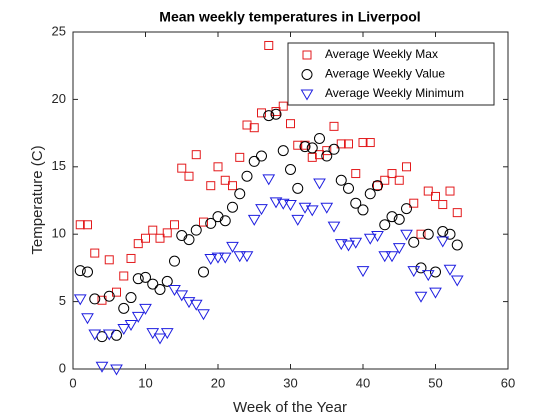  What do you see at coordinates (59, 233) in the screenshot?
I see `y-tick-label: 10` at bounding box center [59, 233].